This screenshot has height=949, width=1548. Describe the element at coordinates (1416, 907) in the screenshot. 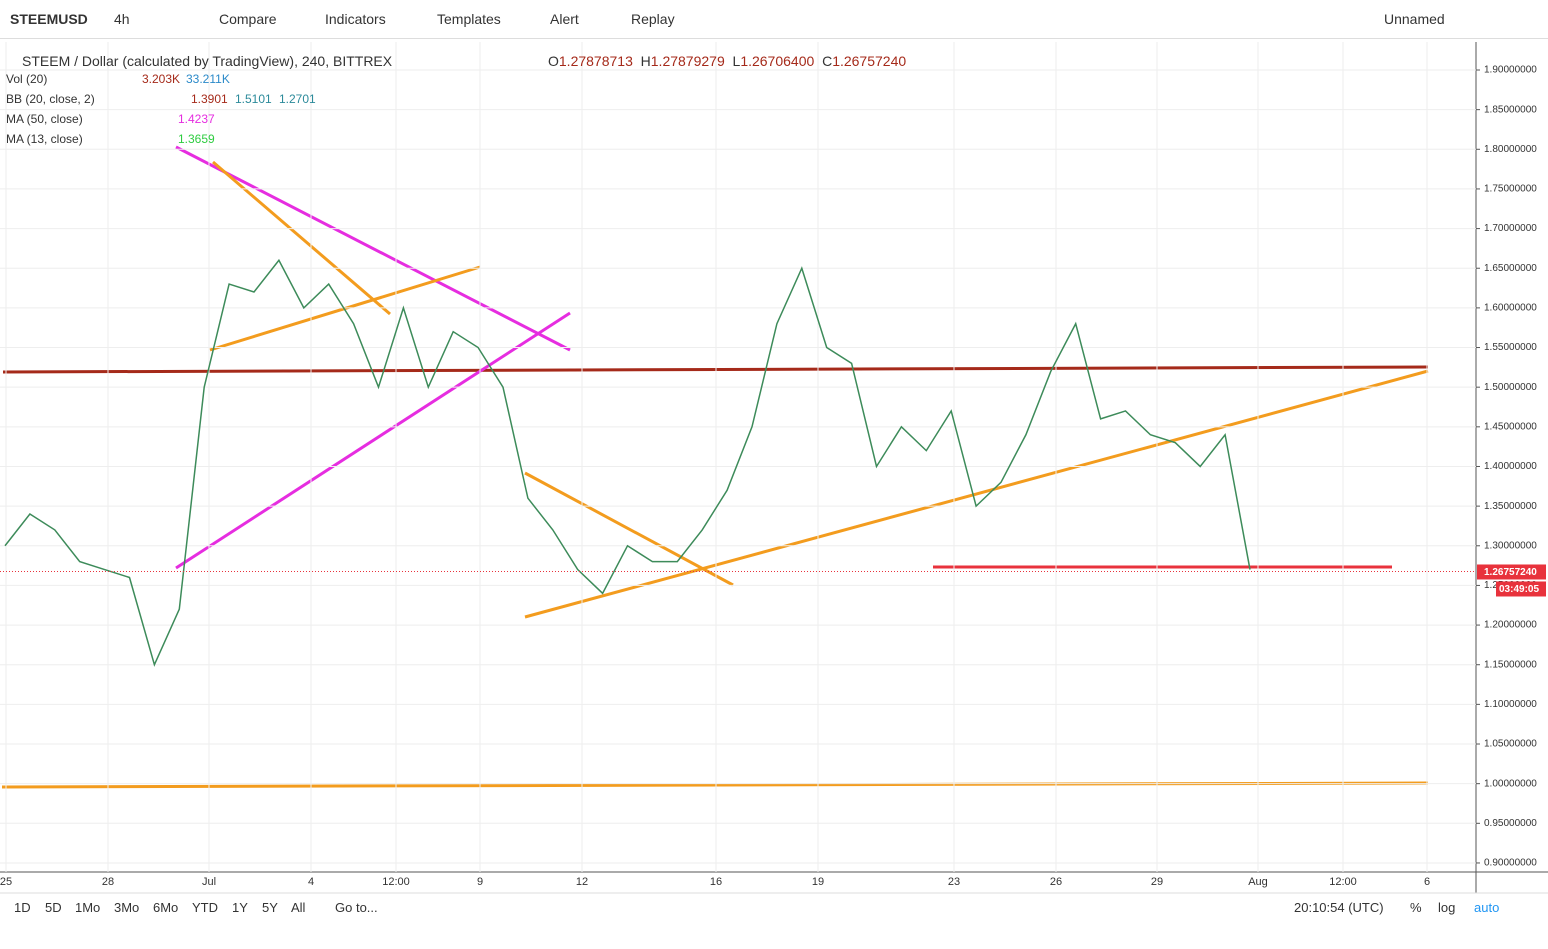

I see `percent-toggle: %` at that location.